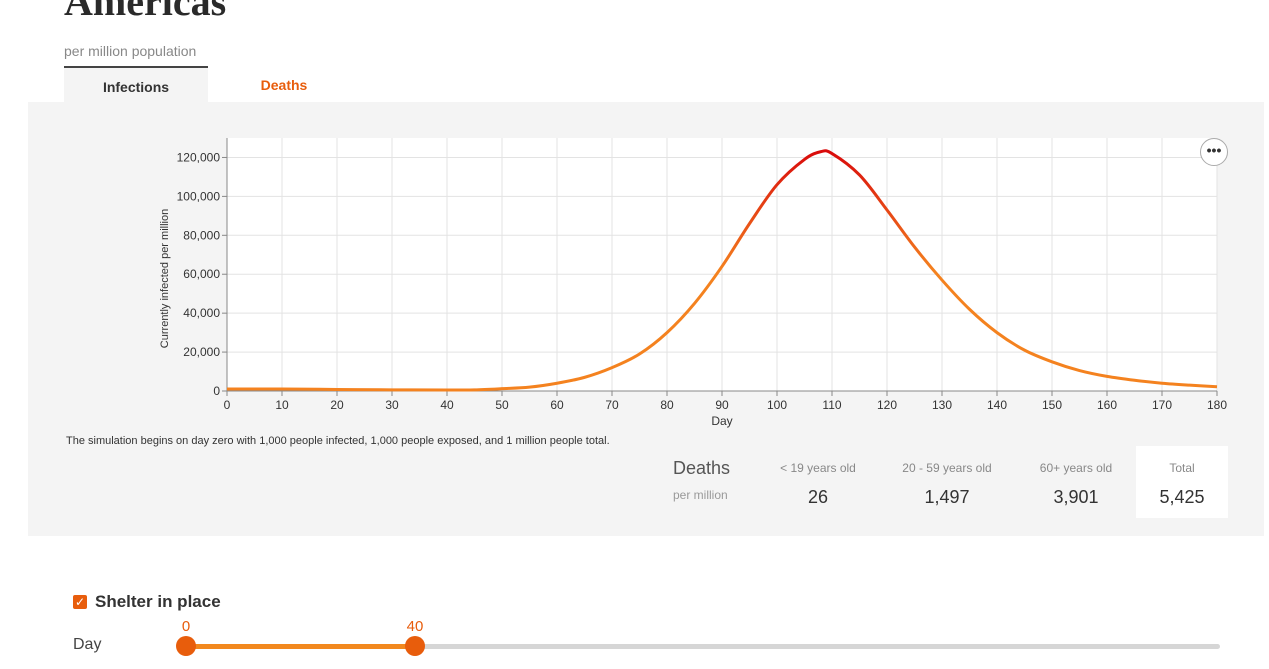  What do you see at coordinates (392, 405) in the screenshot?
I see `x-tick-label: 30` at bounding box center [392, 405].